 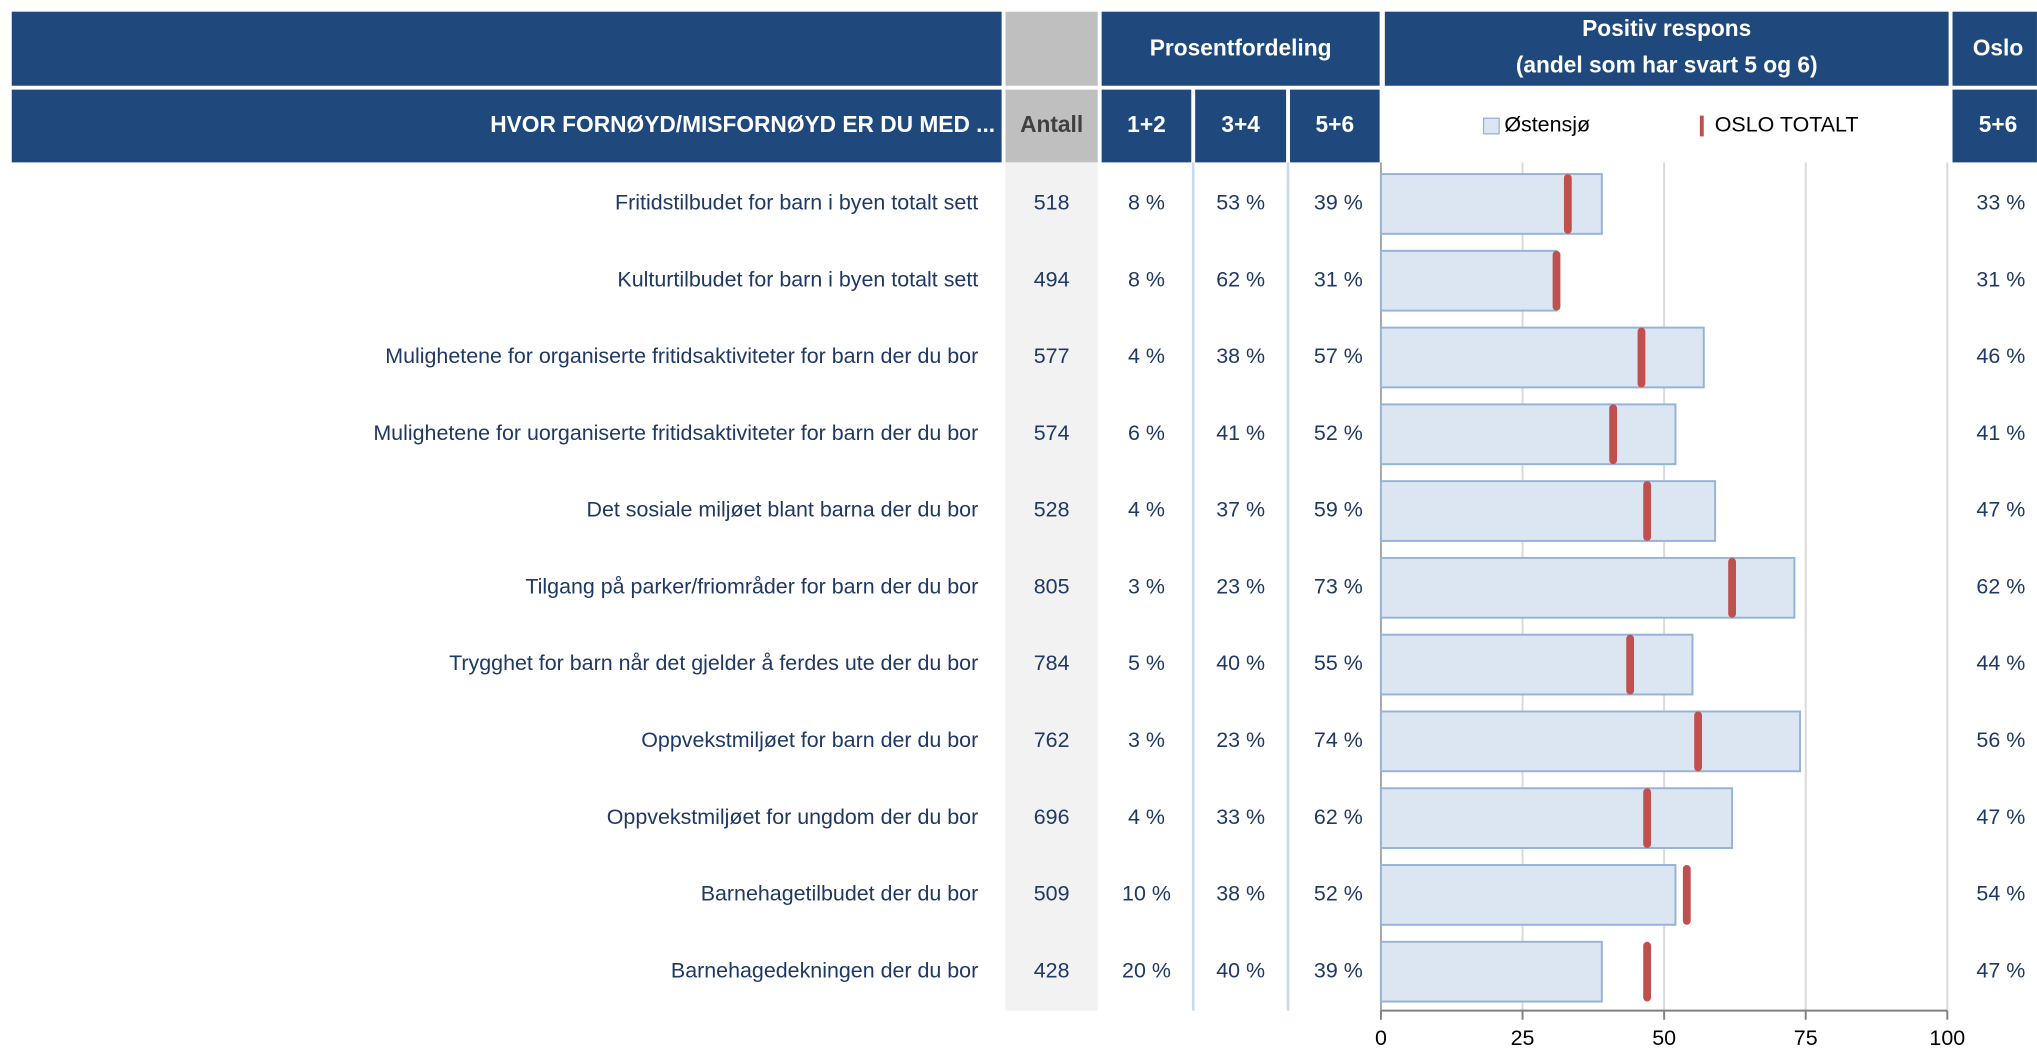 What do you see at coordinates (1240, 433) in the screenshot?
I see `share-cell: 41 %` at bounding box center [1240, 433].